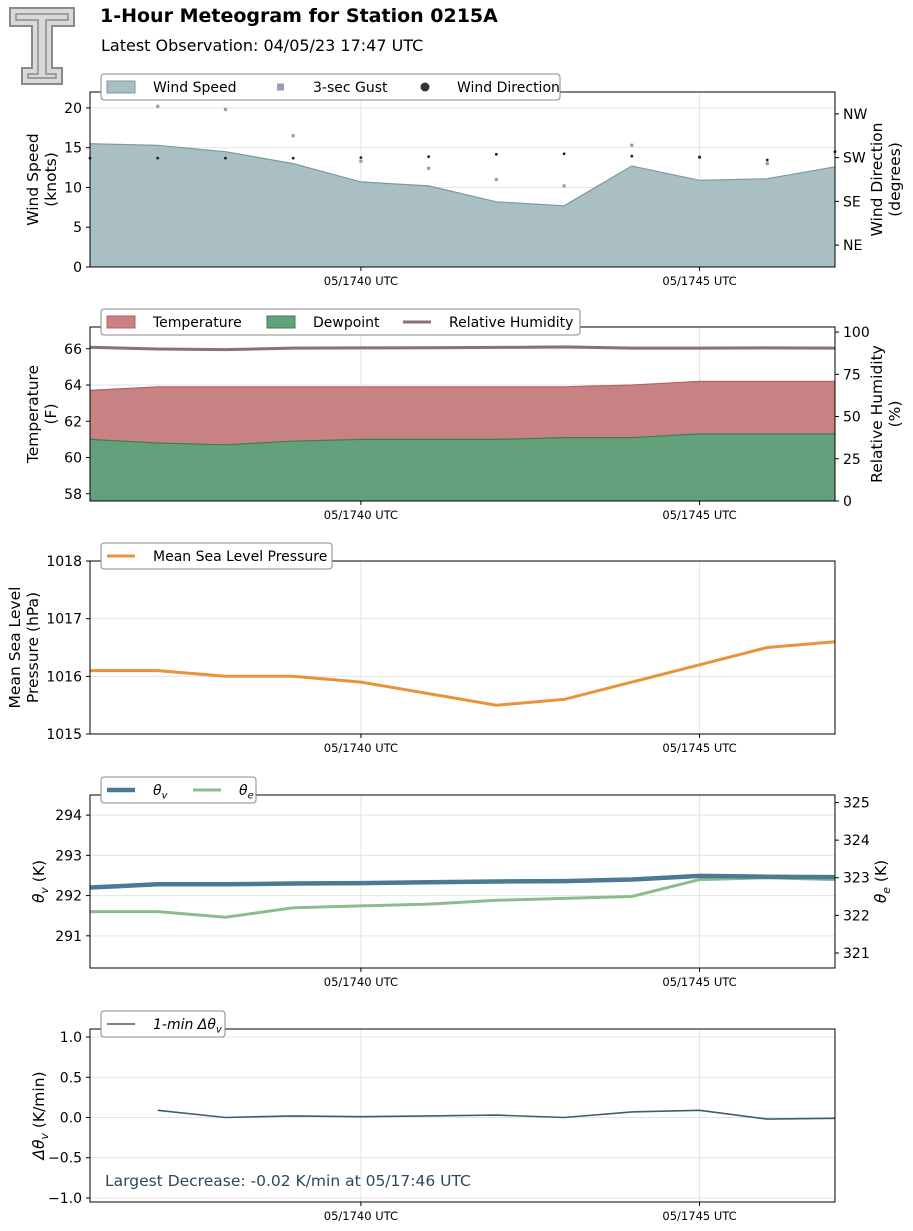 This screenshot has width=913, height=1231. Describe the element at coordinates (496, 1114) in the screenshot. I see `delta-theta-line` at that location.